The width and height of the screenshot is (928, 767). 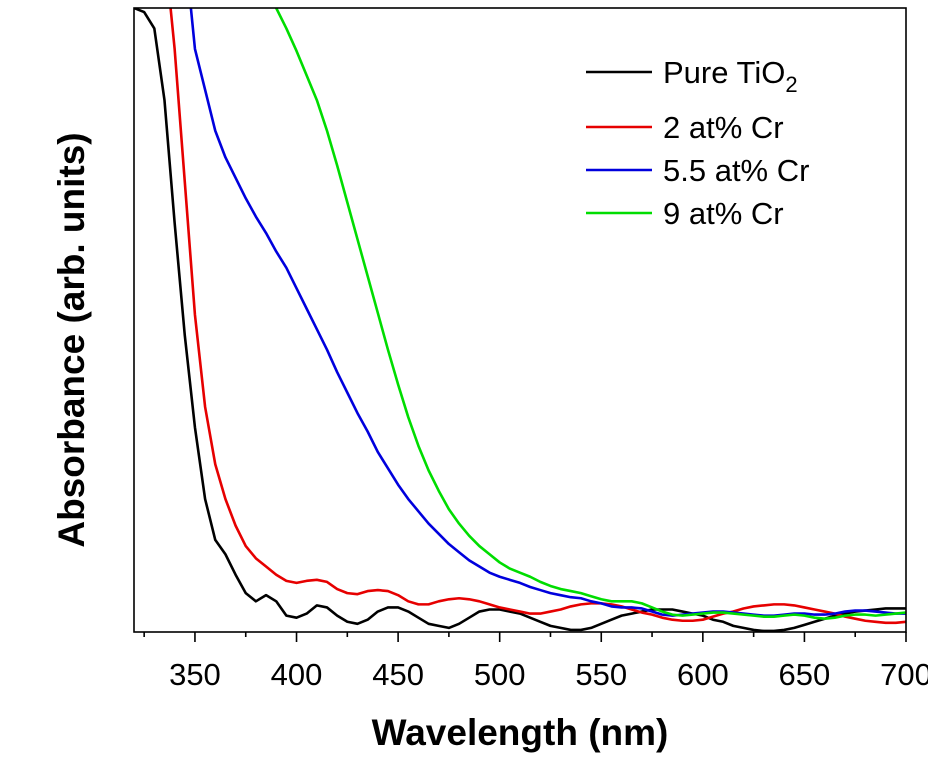 What do you see at coordinates (730, 76) in the screenshot?
I see `legend-label-pure-tio2: Pure TiO2` at bounding box center [730, 76].